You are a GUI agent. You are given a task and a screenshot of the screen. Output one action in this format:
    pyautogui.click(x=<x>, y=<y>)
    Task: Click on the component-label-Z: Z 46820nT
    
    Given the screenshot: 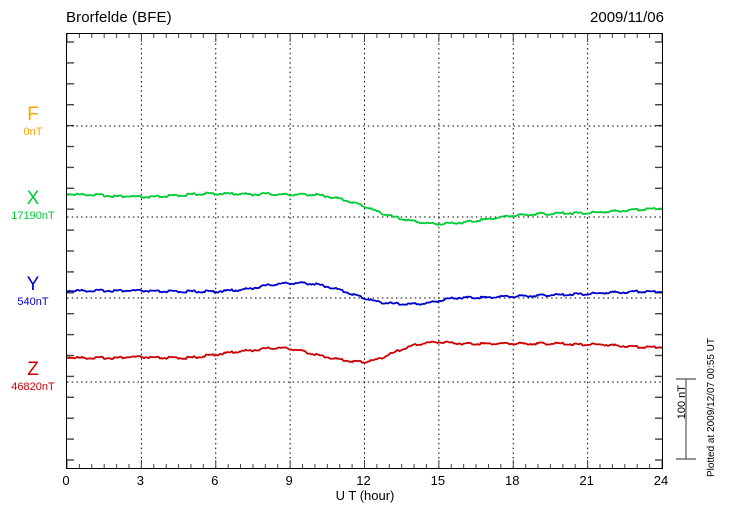 What is the action you would take?
    pyautogui.click(x=33, y=376)
    